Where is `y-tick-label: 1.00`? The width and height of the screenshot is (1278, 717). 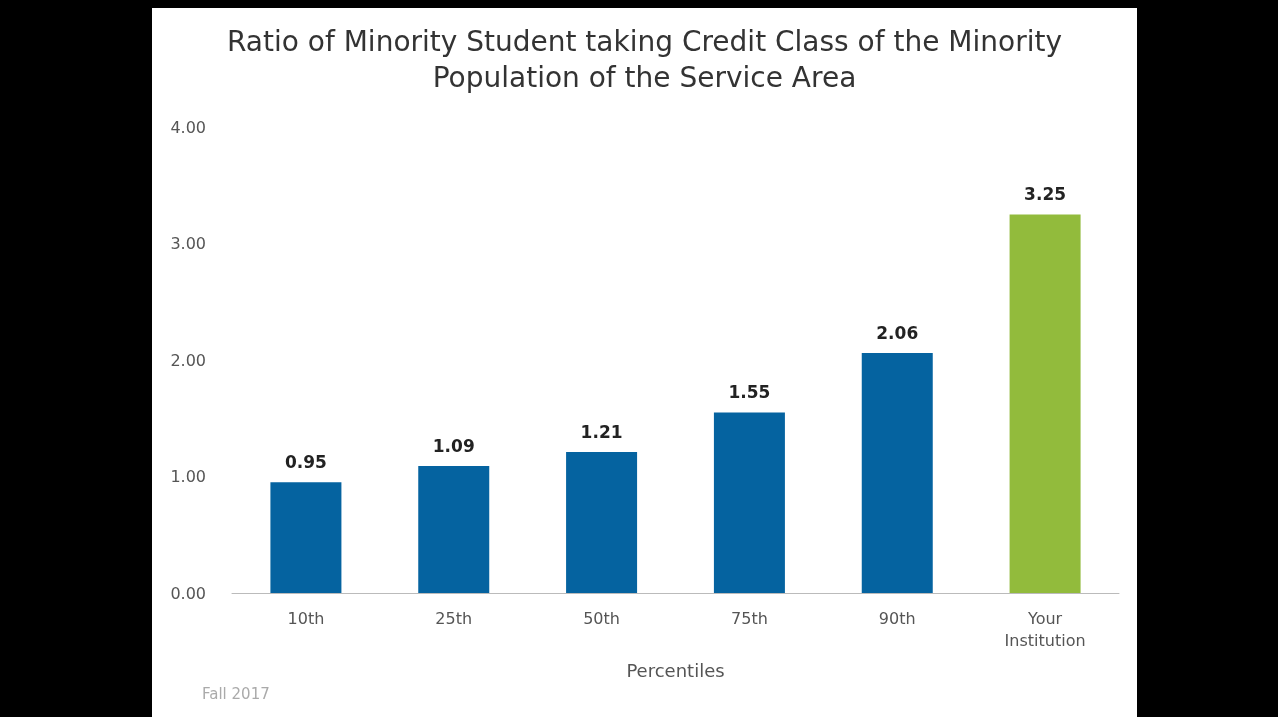
y-tick-label: 1.00 is located at coordinates (188, 476).